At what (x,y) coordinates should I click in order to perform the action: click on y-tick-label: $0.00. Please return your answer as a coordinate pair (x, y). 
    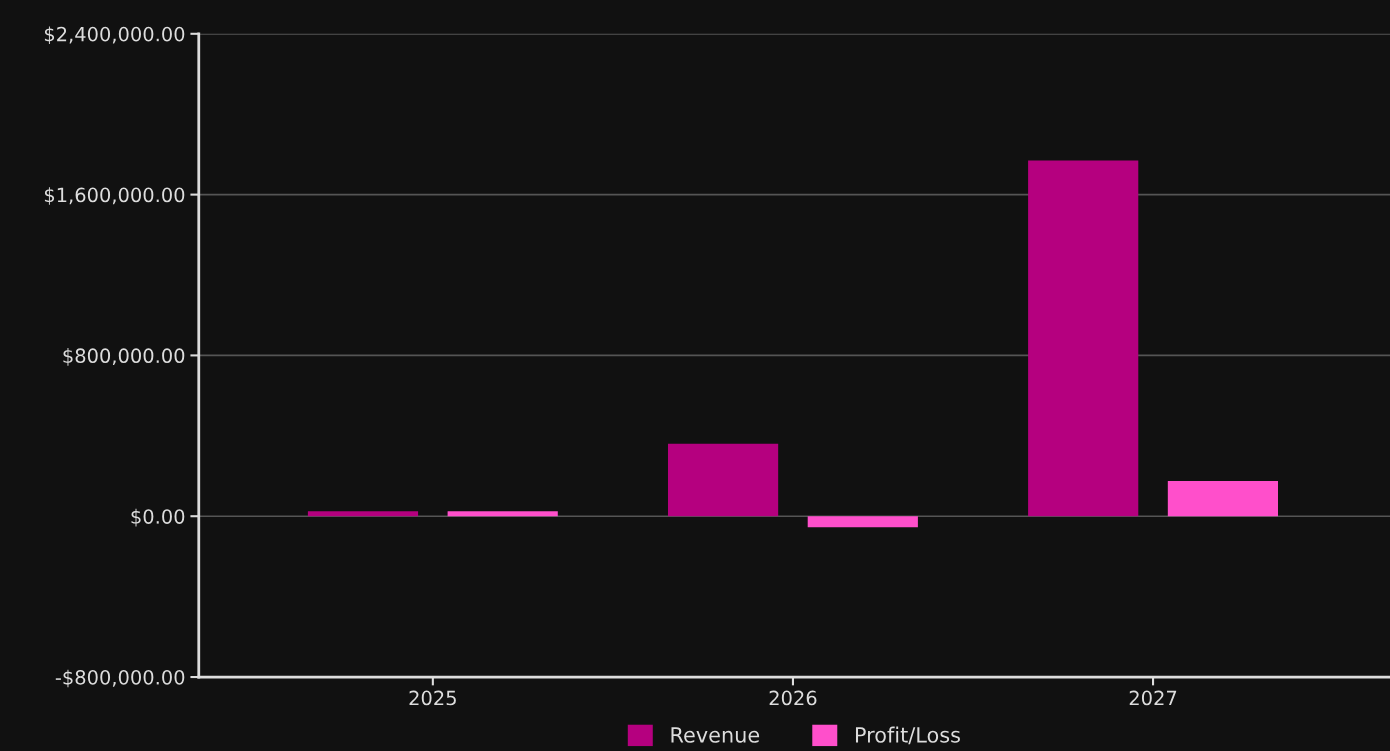
    Looking at the image, I should click on (158, 517).